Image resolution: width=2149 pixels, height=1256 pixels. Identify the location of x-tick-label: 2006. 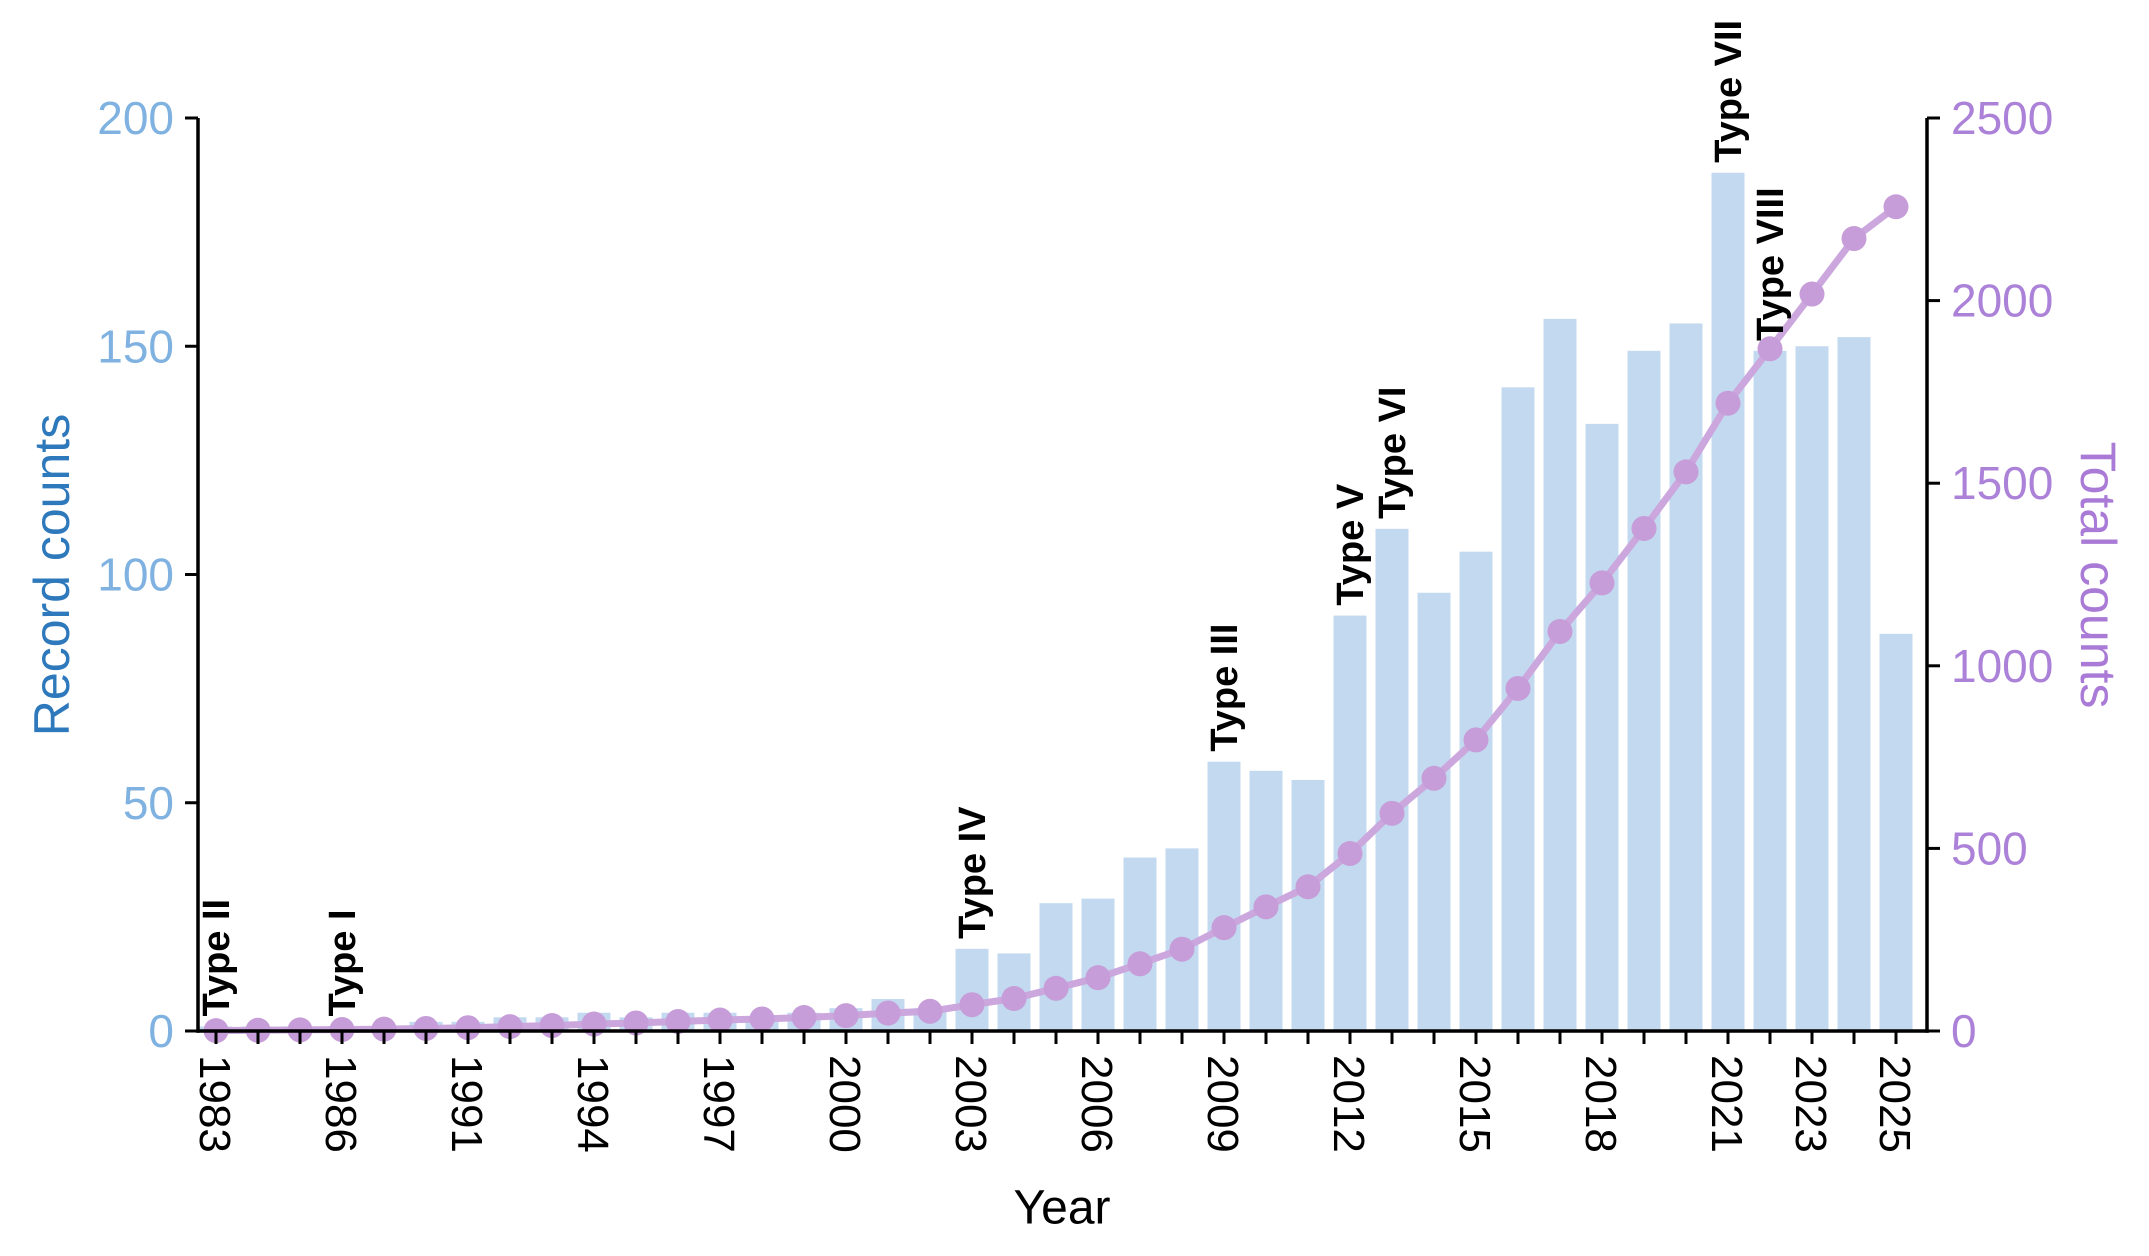
(1096, 1104).